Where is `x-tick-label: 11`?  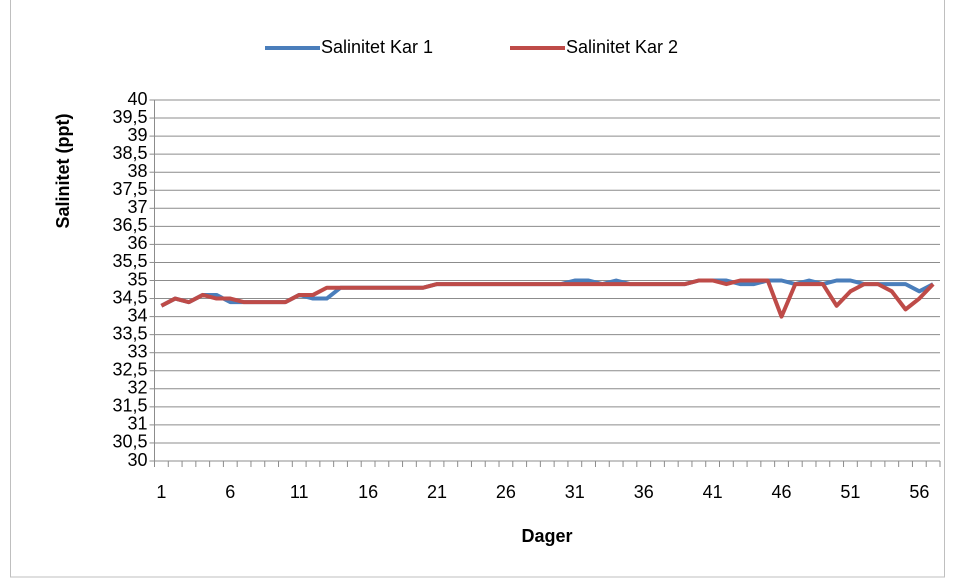
x-tick-label: 11 is located at coordinates (299, 492).